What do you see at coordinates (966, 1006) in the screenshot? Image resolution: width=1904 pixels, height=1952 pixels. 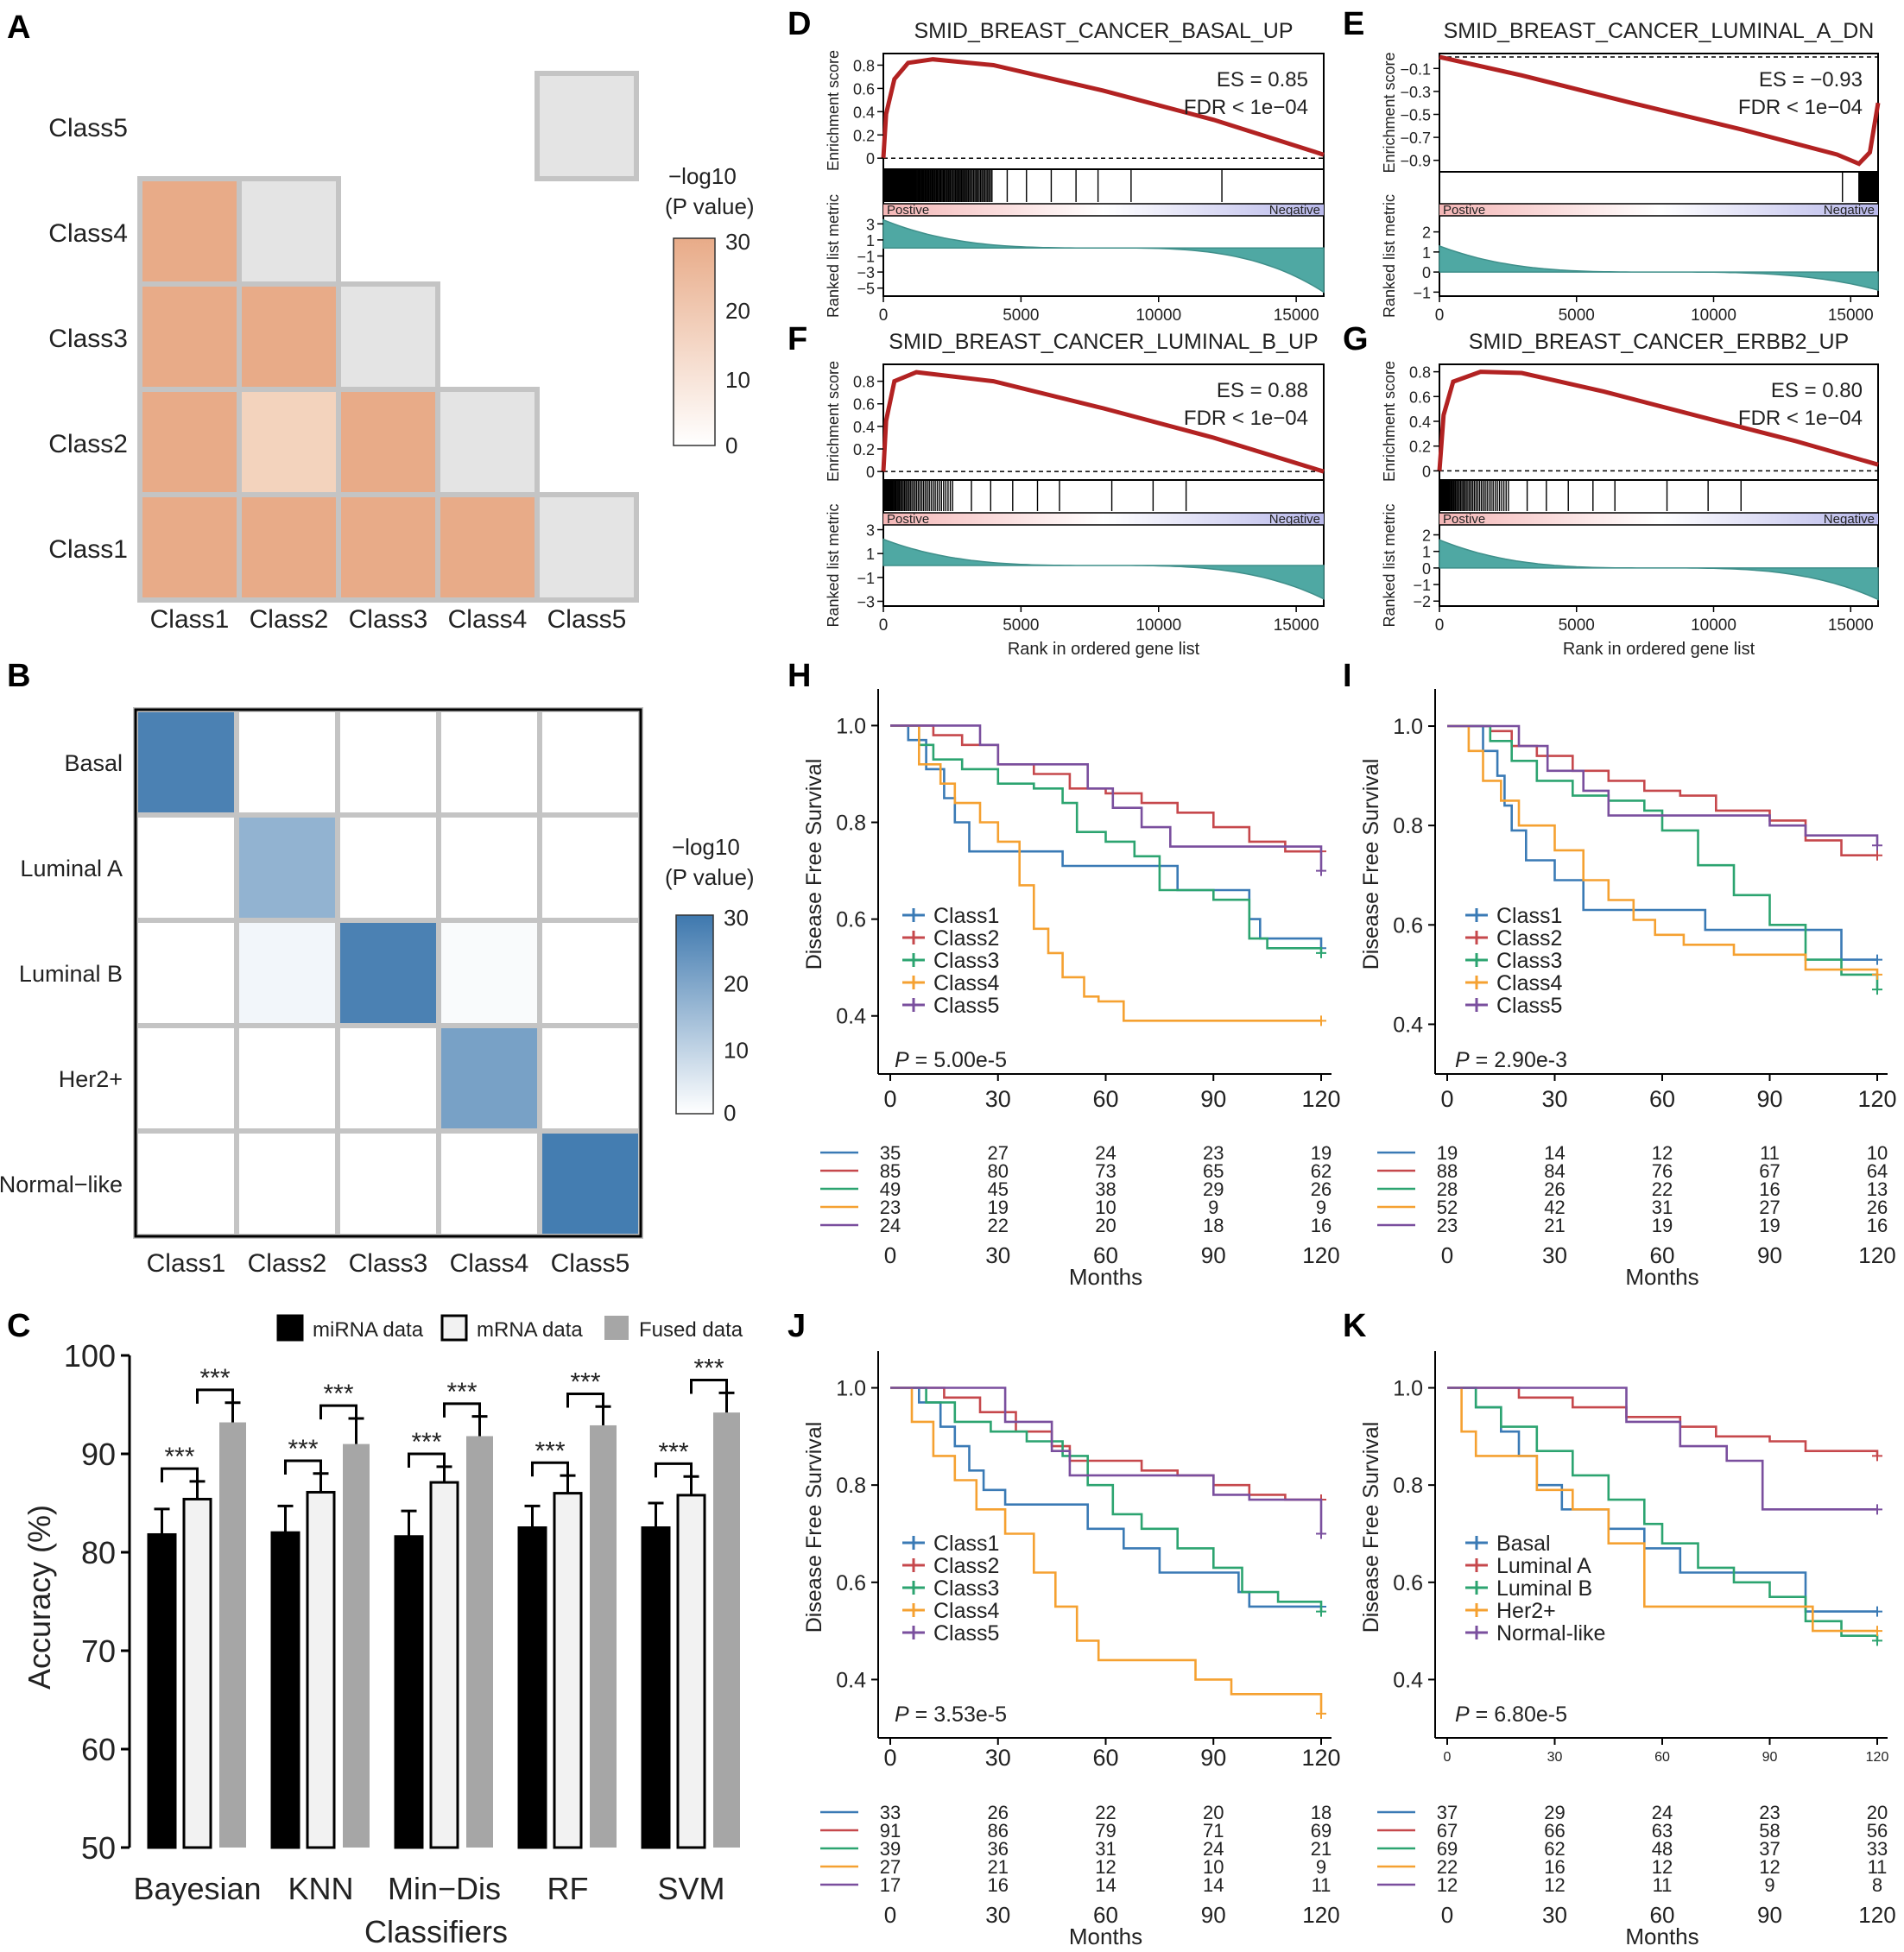 I see `panel-H-legend-label: Class5` at bounding box center [966, 1006].